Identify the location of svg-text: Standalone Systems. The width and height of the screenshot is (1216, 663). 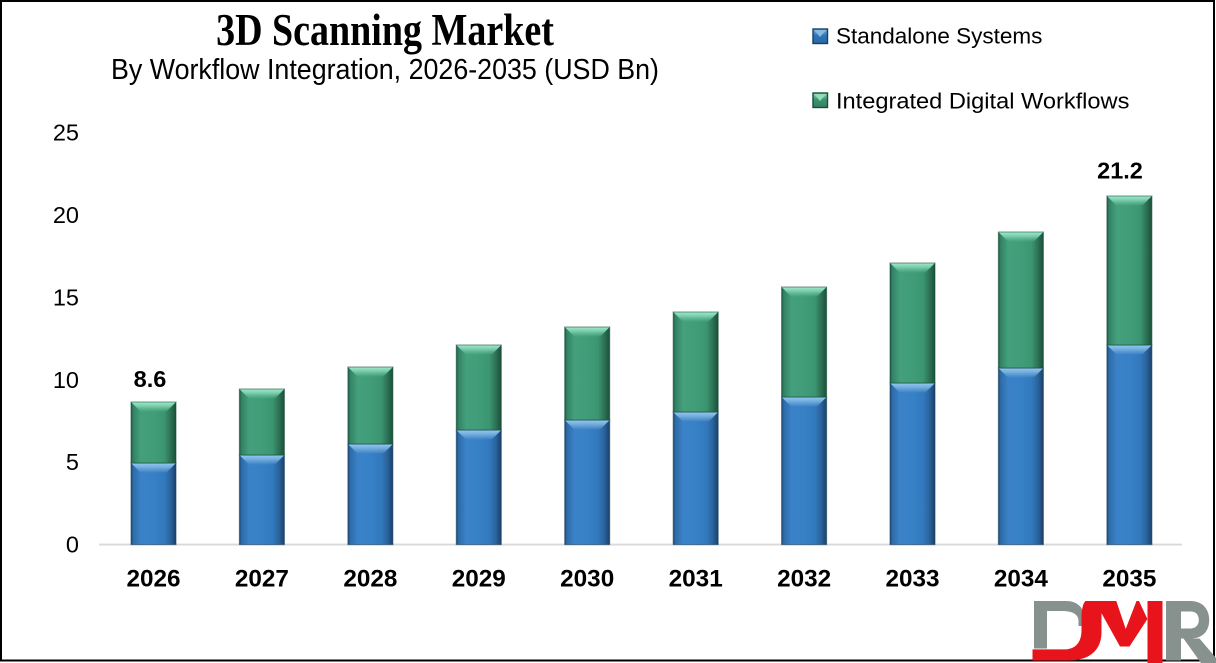
(939, 36).